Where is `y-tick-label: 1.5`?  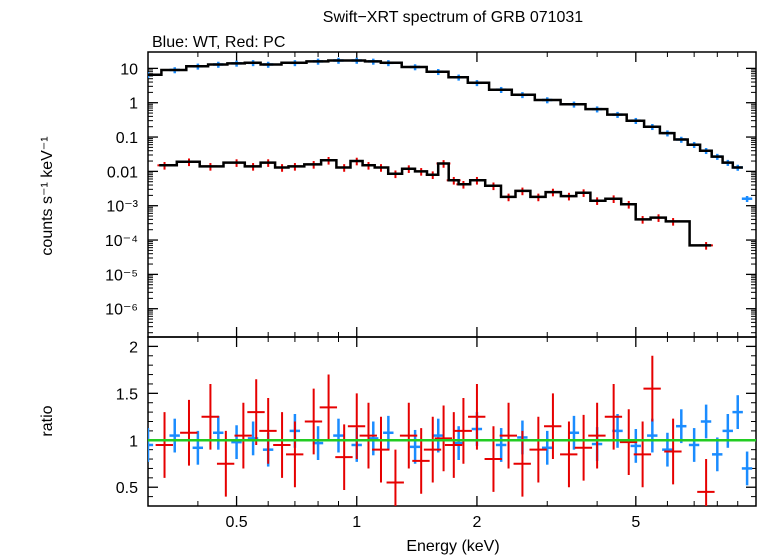
y-tick-label: 1.5 is located at coordinates (127, 394).